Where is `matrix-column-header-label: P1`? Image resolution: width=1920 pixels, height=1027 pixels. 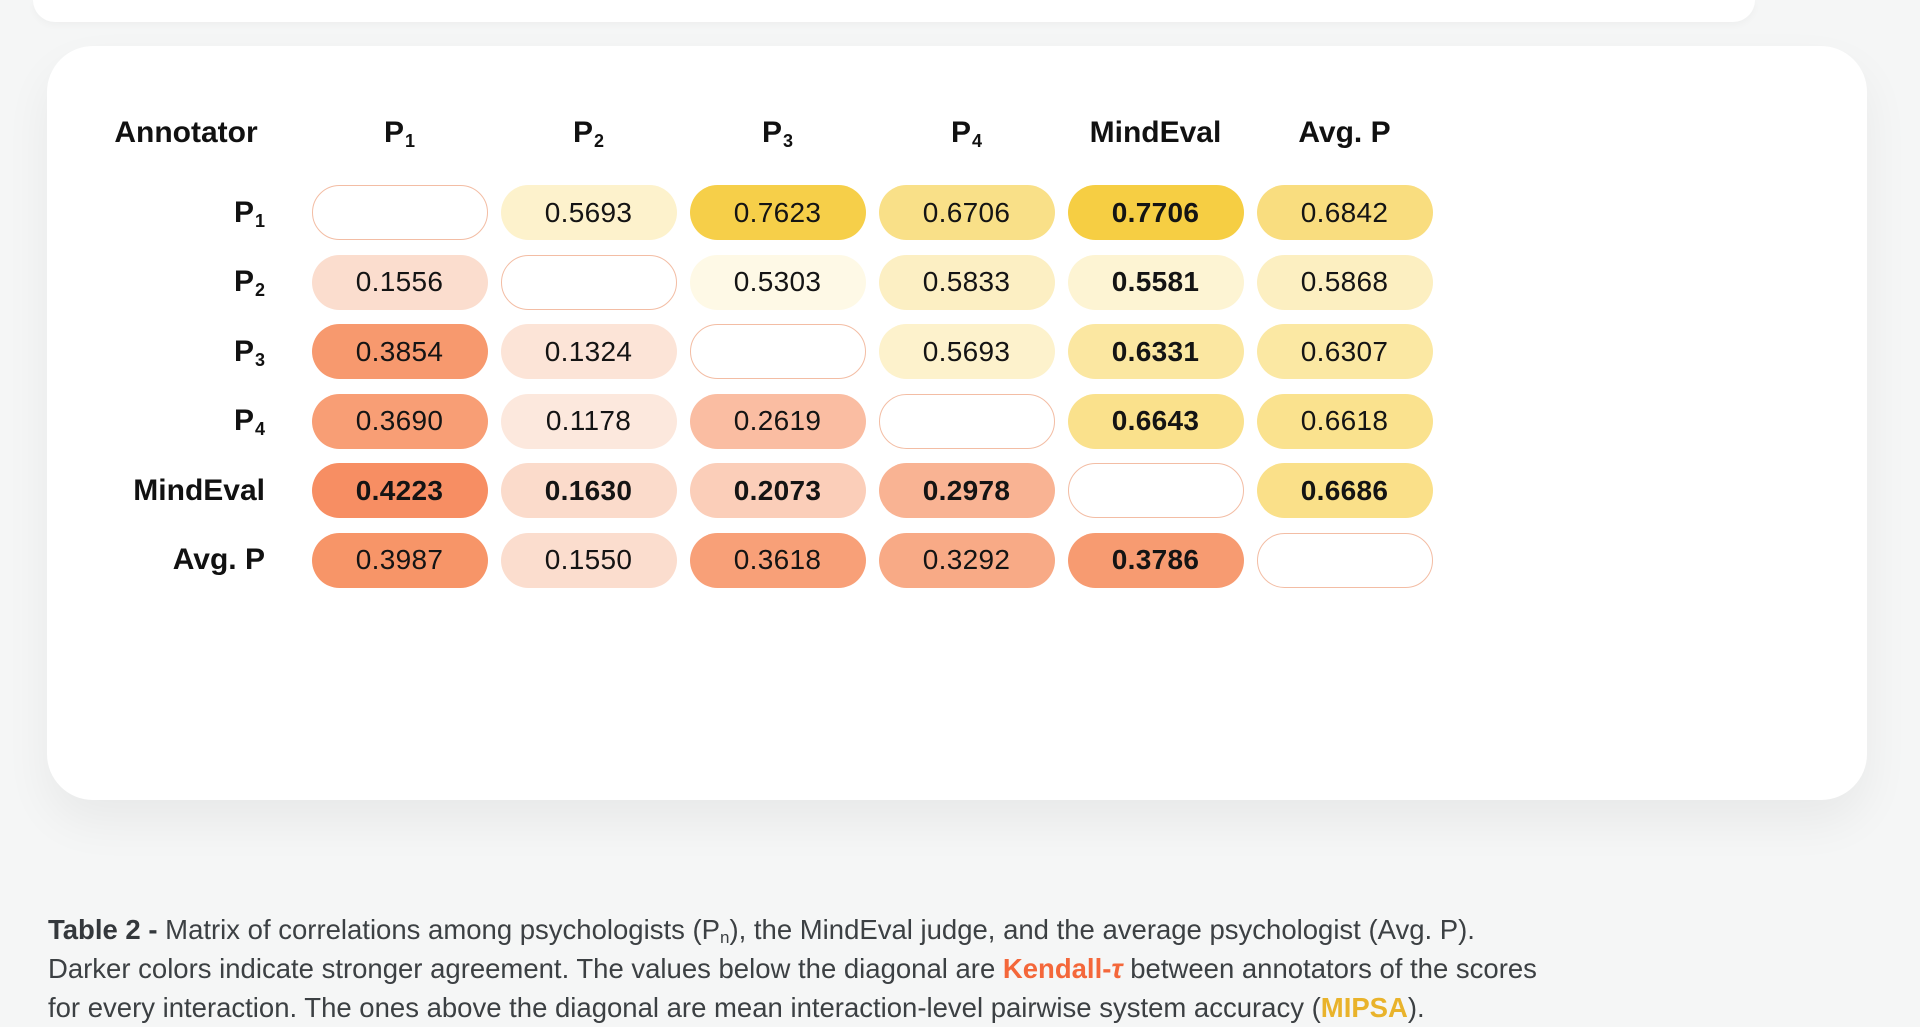
matrix-column-header-label: P1 is located at coordinates (399, 134).